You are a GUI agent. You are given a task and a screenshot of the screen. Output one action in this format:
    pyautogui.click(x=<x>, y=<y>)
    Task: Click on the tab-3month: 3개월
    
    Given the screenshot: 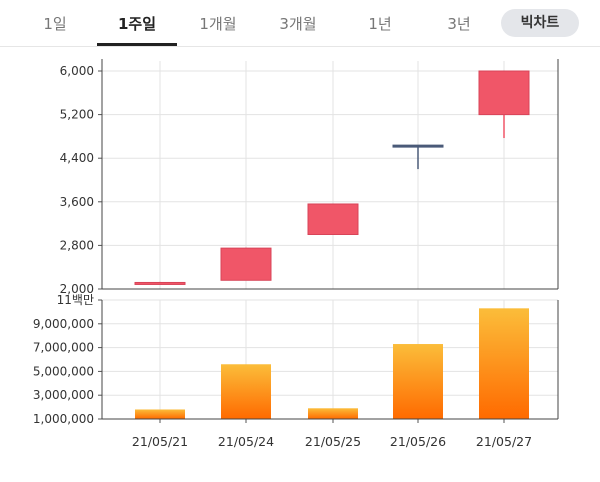 What is the action you would take?
    pyautogui.click(x=298, y=24)
    